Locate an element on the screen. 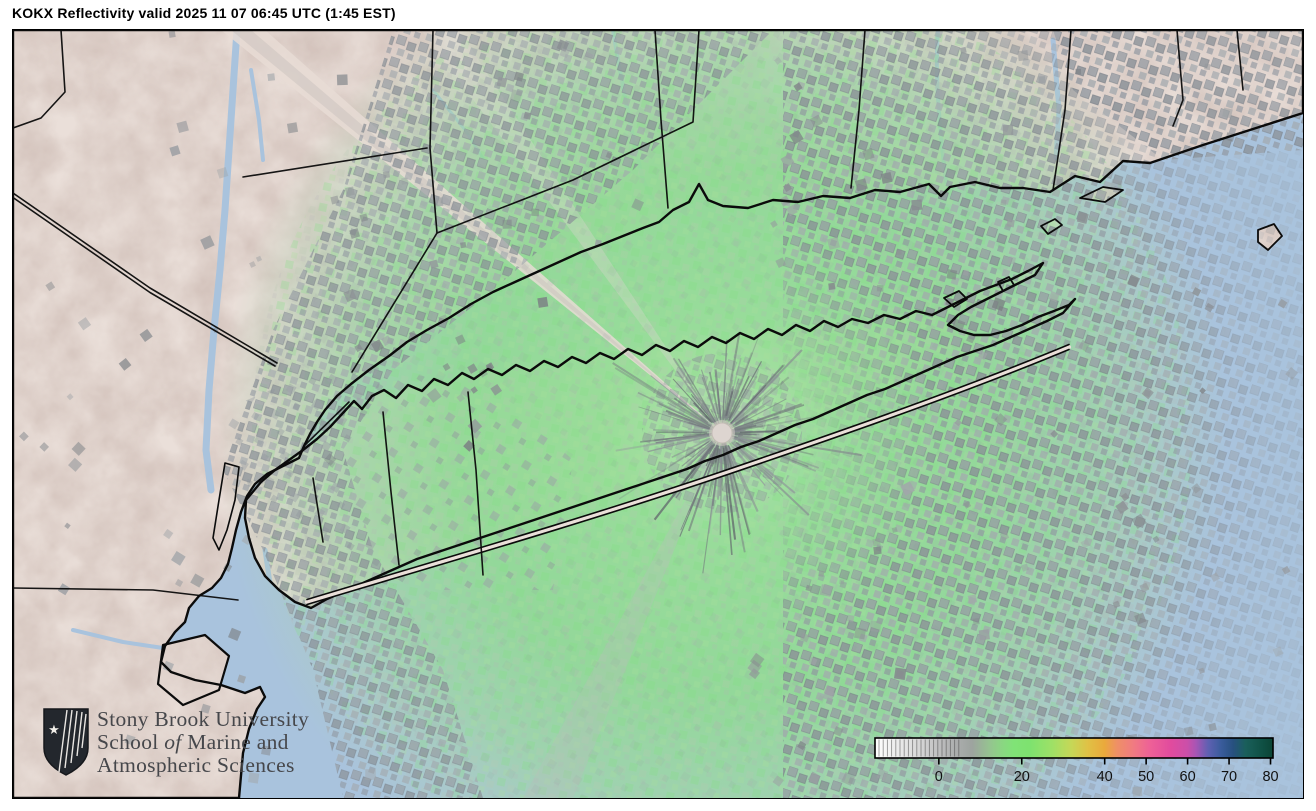 The image size is (1316, 811). colorbar-tick-label: 20 is located at coordinates (1022, 777).